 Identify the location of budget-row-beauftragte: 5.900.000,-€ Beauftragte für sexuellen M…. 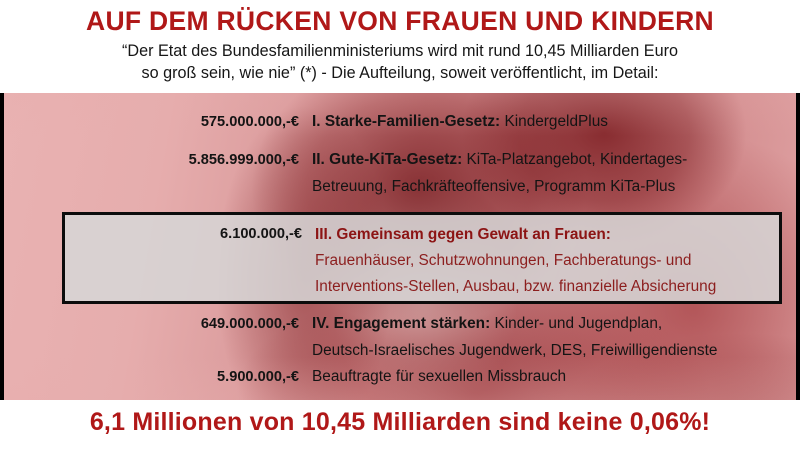
(400, 377).